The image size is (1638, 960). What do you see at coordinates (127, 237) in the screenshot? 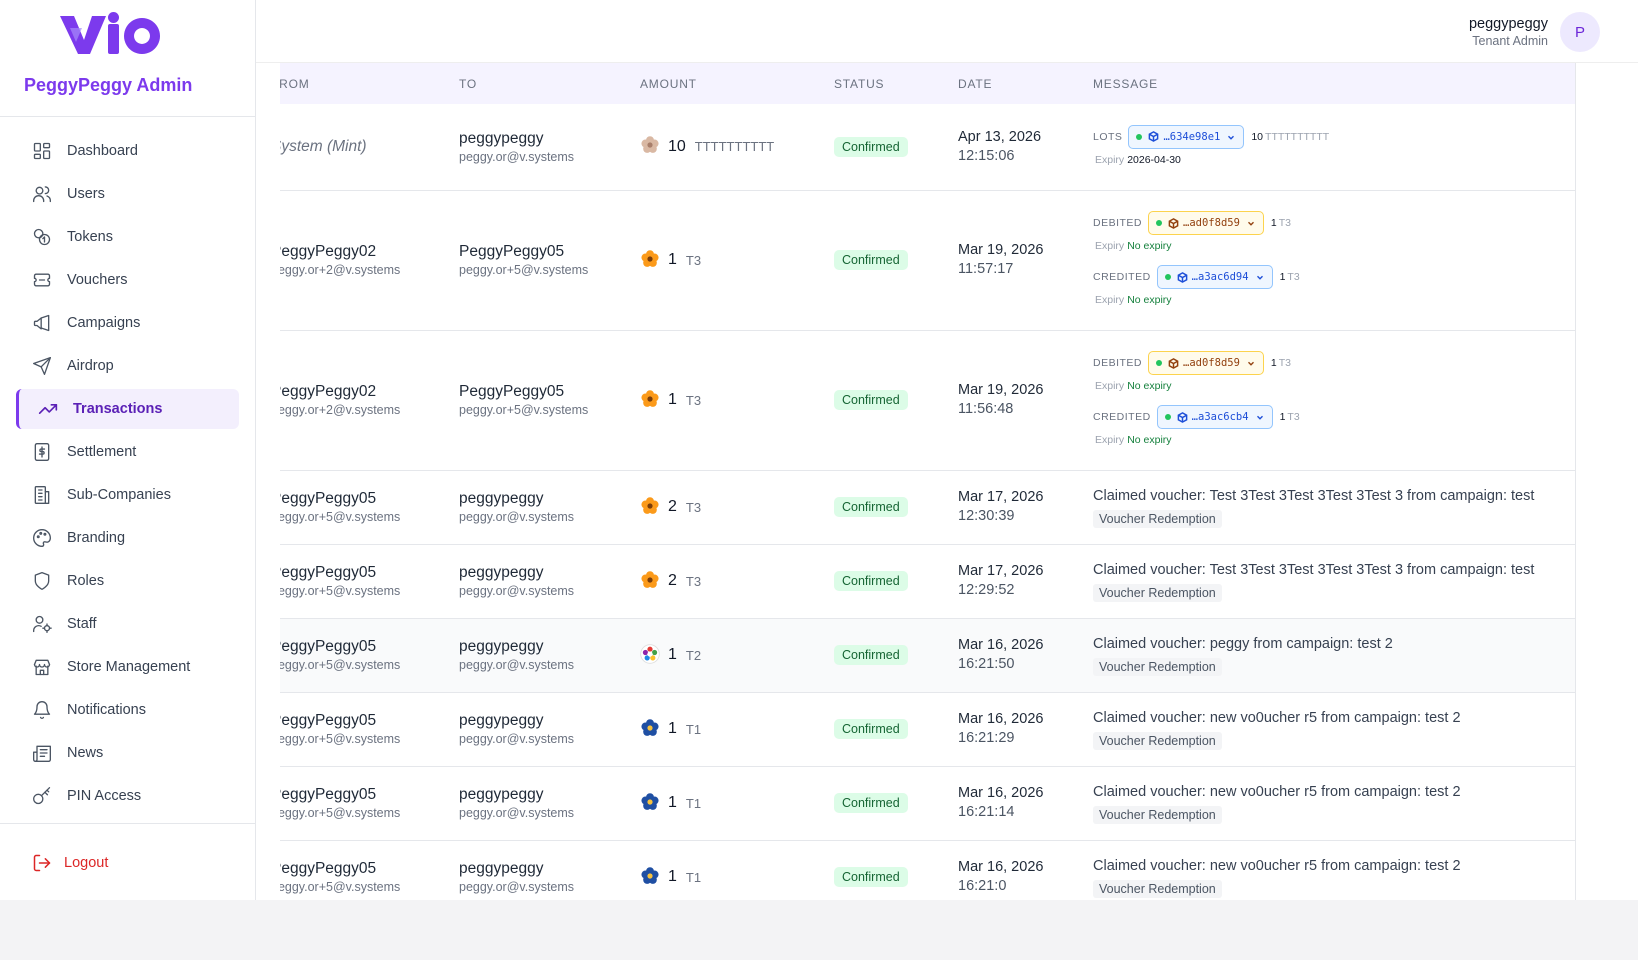
I see `sidebar-item-tokens: Tokens` at bounding box center [127, 237].